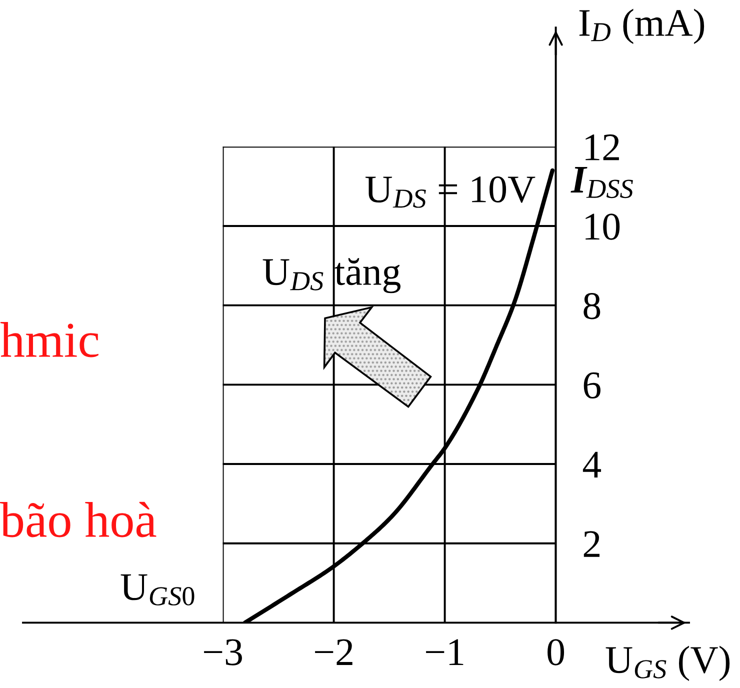 This screenshot has width=740, height=688. What do you see at coordinates (592, 306) in the screenshot?
I see `y-tick-label: 8` at bounding box center [592, 306].